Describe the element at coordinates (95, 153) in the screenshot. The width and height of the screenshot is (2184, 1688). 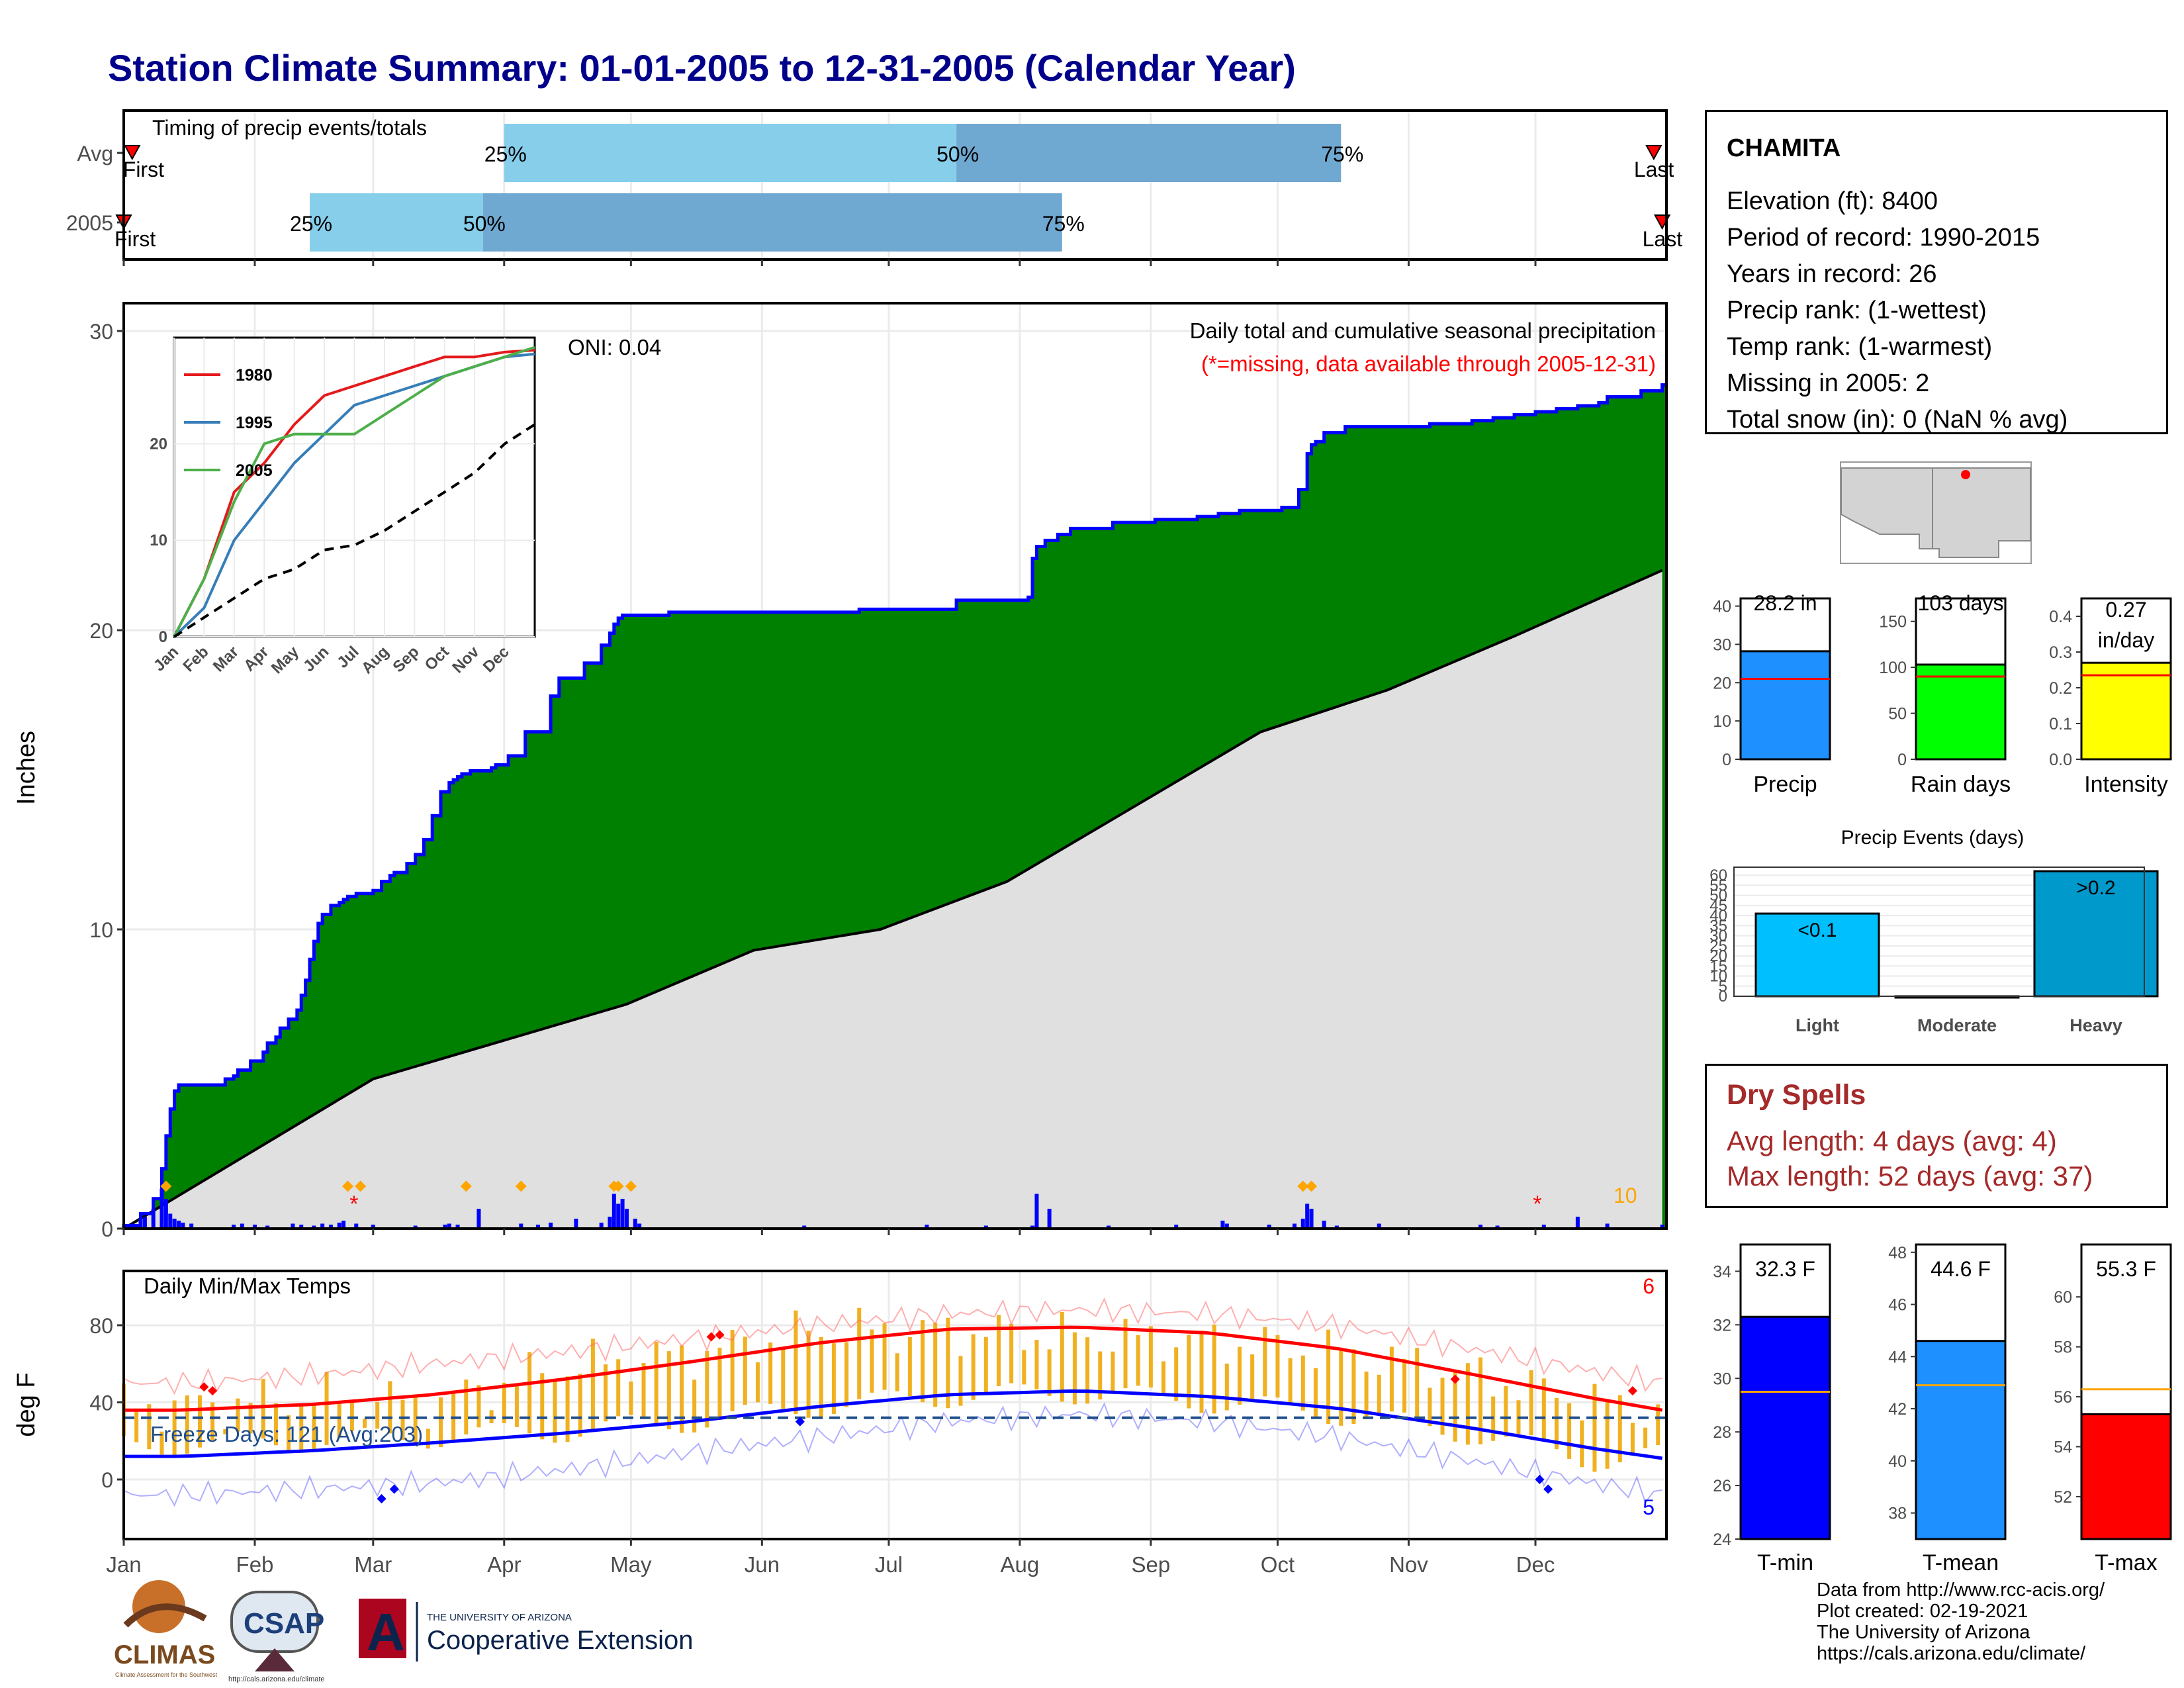
I see `timing-row-label: Avg` at that location.